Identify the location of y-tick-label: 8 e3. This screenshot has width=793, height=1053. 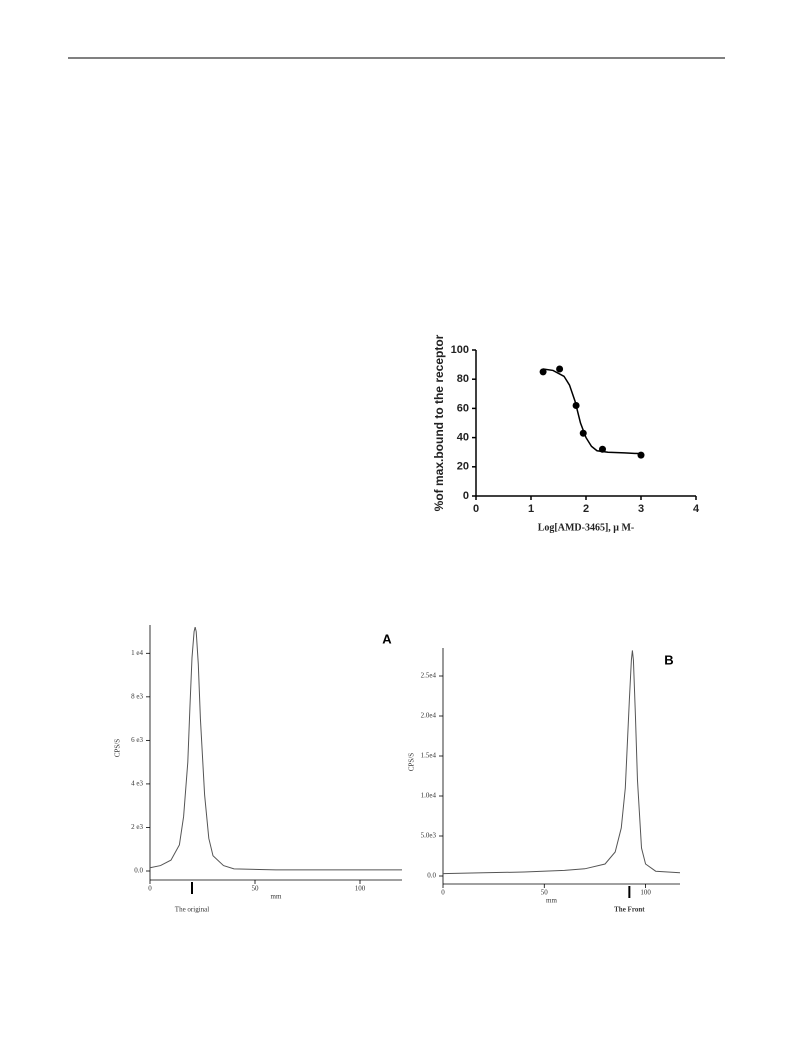
(137, 696).